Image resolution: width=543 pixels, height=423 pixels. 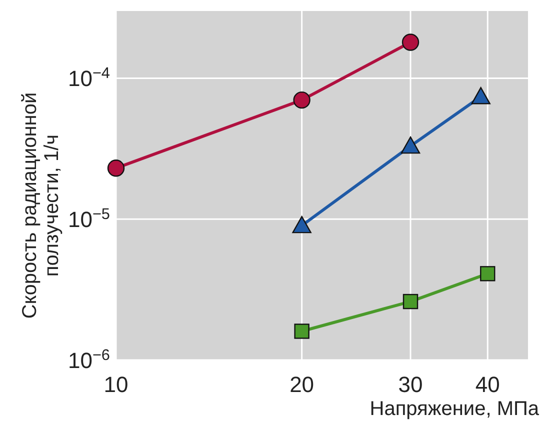 What do you see at coordinates (89, 78) in the screenshot?
I see `y-tick-label: 10$^{−4}$` at bounding box center [89, 78].